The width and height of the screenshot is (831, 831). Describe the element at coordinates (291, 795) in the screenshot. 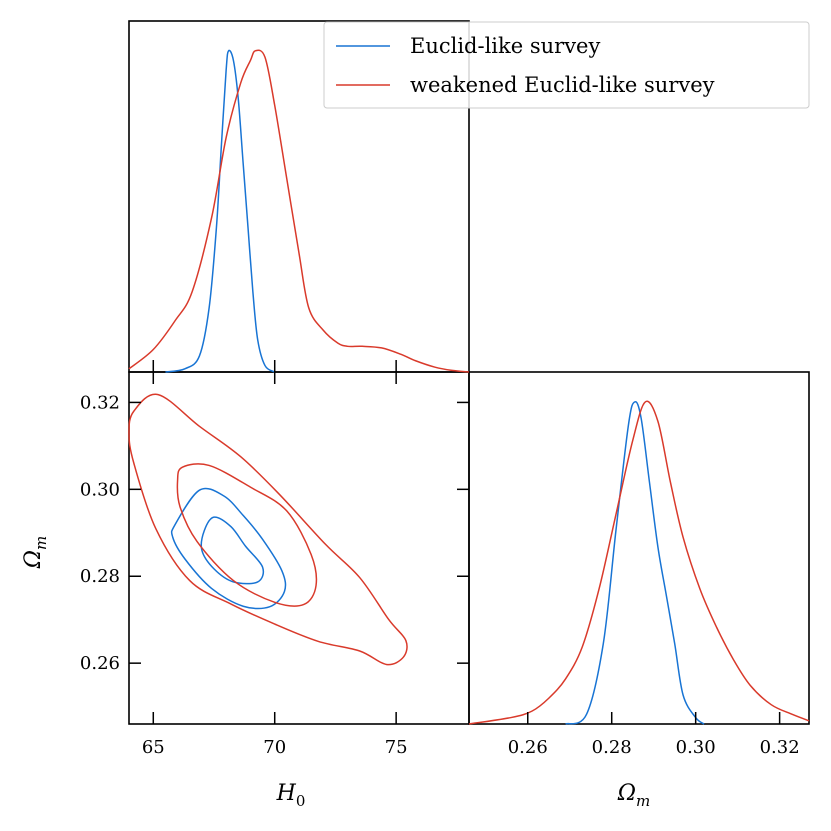

I see `x-axis-label-h0: H0` at that location.